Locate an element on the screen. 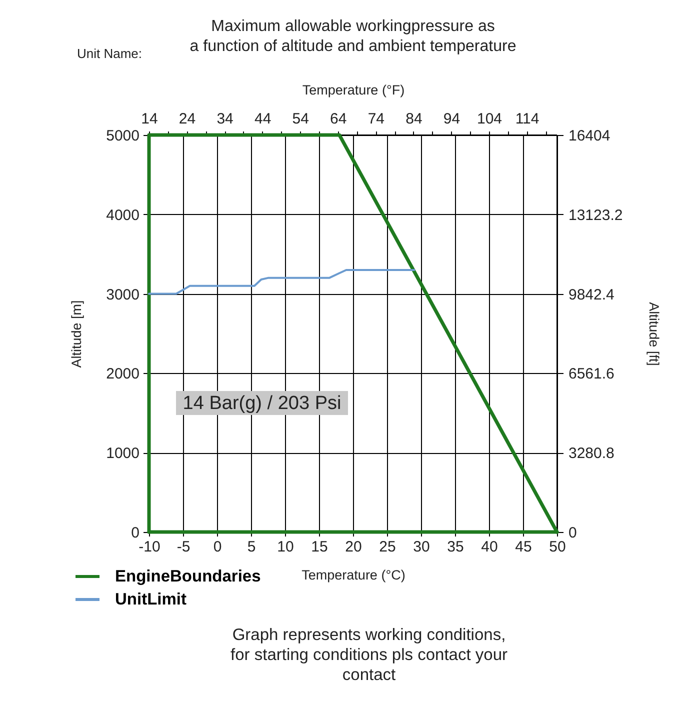 This screenshot has height=711, width=700. x2-tick-label: 54 is located at coordinates (300, 119).